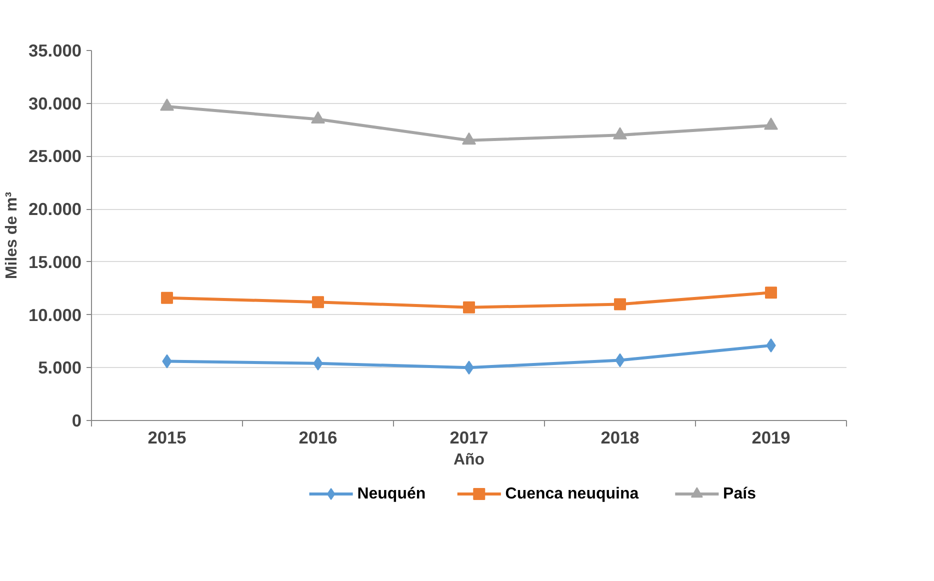 The image size is (934, 581). Describe the element at coordinates (167, 438) in the screenshot. I see `x-tick-label: 2015` at that location.